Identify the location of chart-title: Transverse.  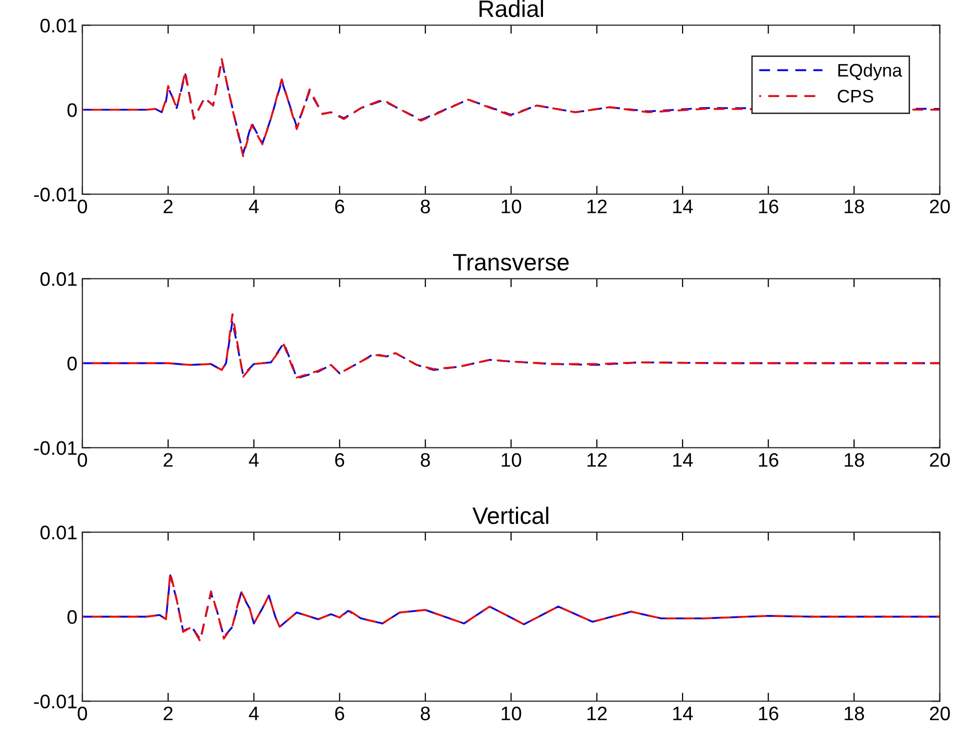
(511, 262).